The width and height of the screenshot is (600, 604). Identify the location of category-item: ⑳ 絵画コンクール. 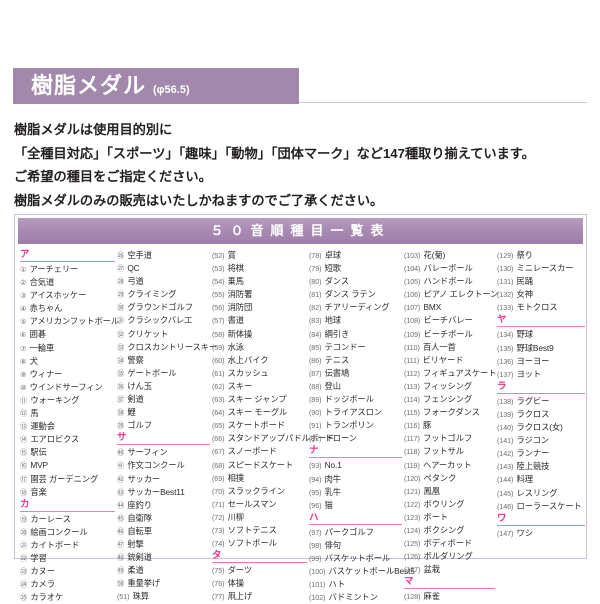
(67, 532).